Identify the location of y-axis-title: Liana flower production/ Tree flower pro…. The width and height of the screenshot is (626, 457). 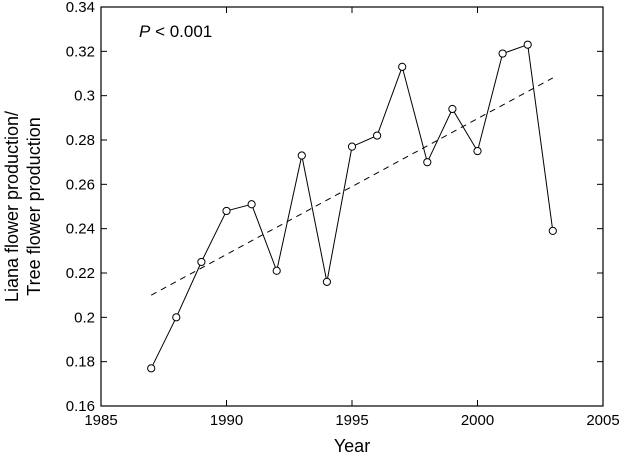
(23, 206).